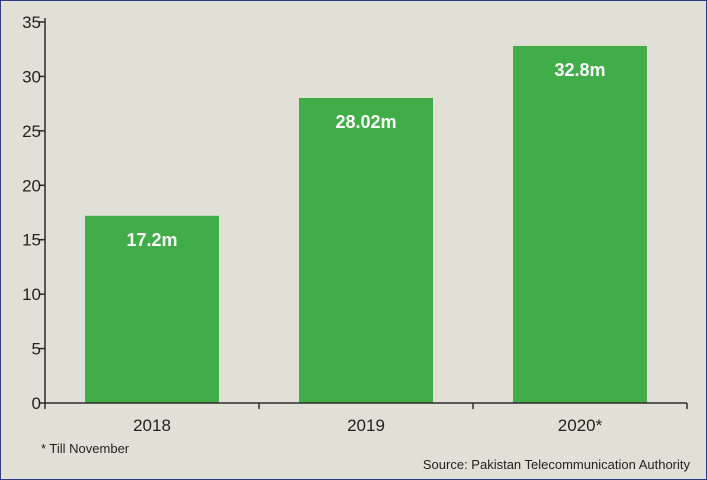 This screenshot has height=480, width=707. What do you see at coordinates (31, 131) in the screenshot?
I see `y-tick-label: 25` at bounding box center [31, 131].